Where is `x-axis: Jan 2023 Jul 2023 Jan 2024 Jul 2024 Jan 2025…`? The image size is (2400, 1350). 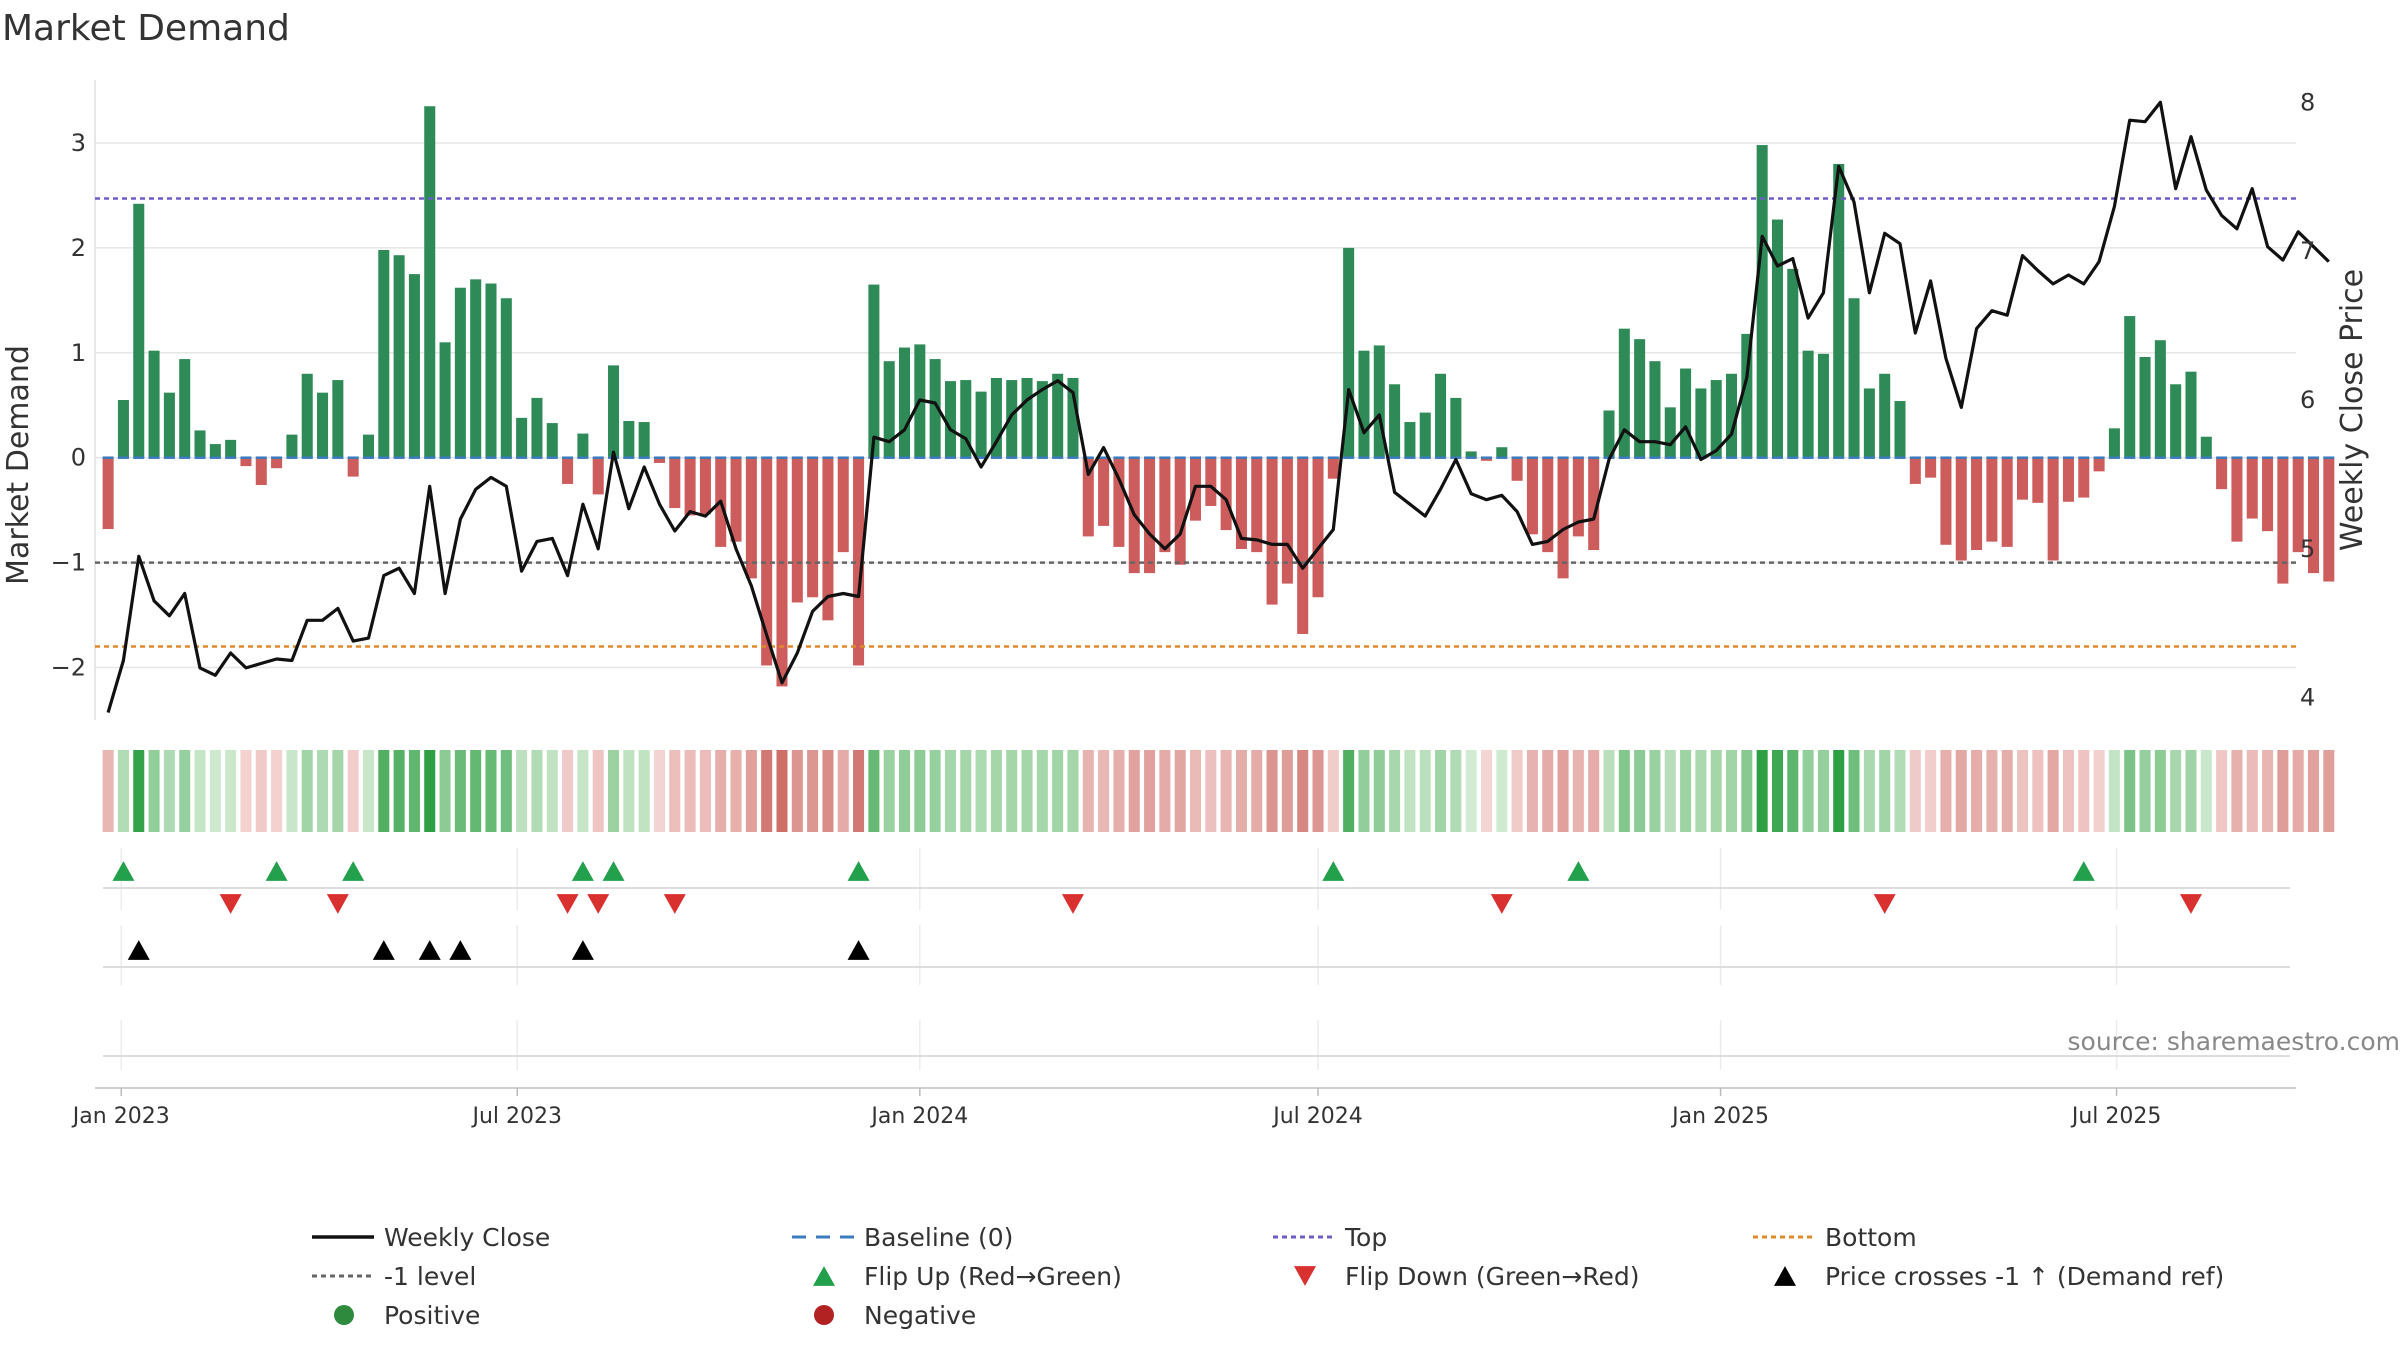
x-axis: Jan 2023 Jul 2023 Jan 2024 Jul 2024 Jan 2025… is located at coordinates (1183, 1108).